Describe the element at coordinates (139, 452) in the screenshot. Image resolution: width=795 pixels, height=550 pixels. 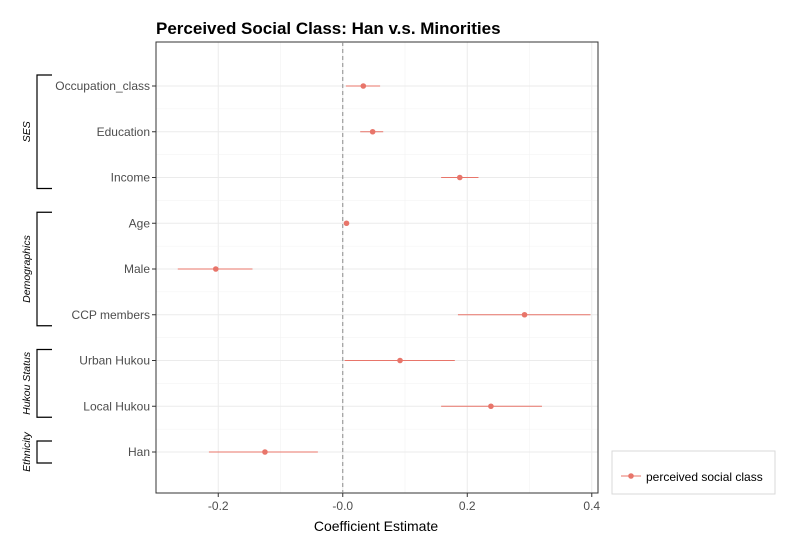
I see `y-label-han: Han` at that location.